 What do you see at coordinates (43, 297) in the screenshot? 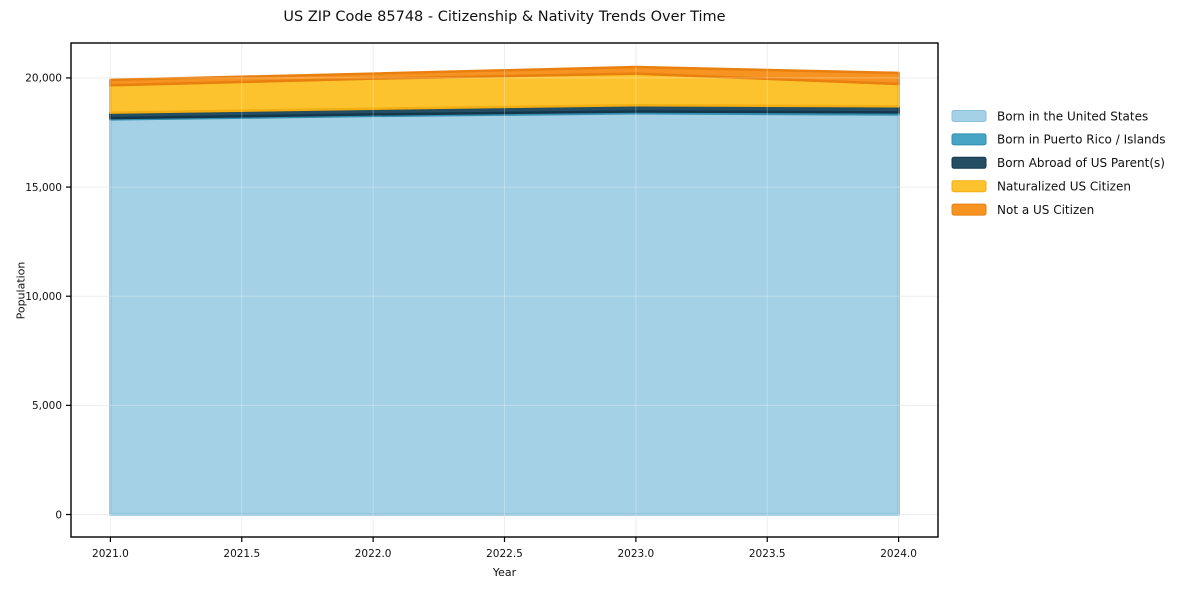
I see `y-tick-label: 10,000` at bounding box center [43, 297].